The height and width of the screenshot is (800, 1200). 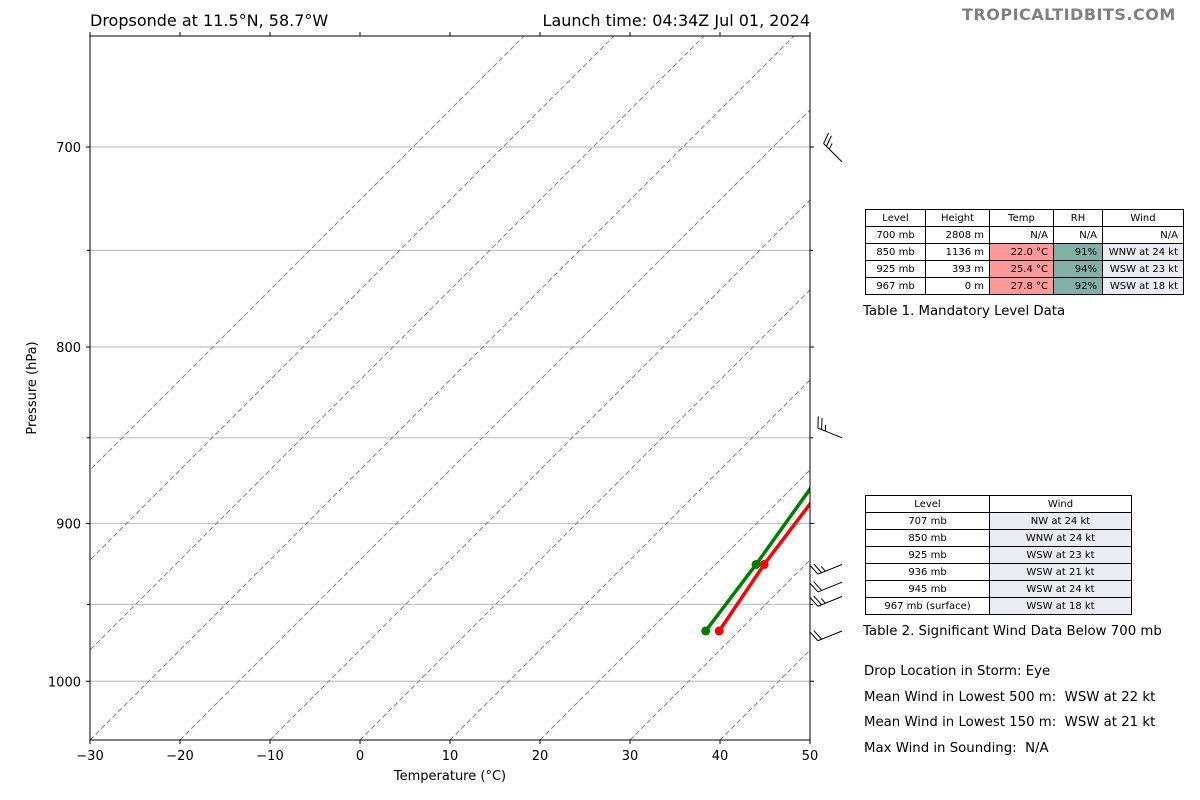 I want to click on mean-wind-150-text: Mean Wind in Lowest 150 m: WSW at 21 kt, so click(x=1010, y=722).